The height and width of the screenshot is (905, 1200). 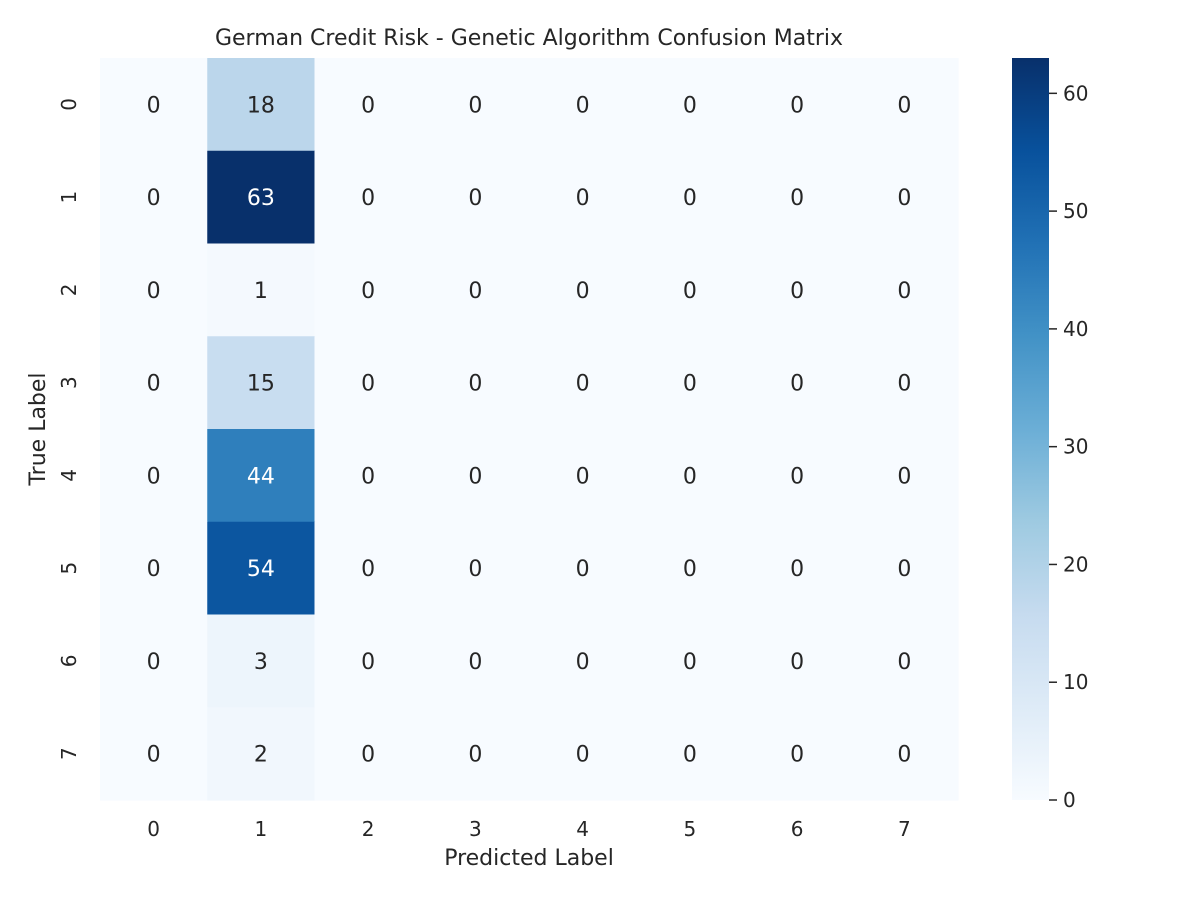 What do you see at coordinates (797, 829) in the screenshot?
I see `x-tick-label: 6` at bounding box center [797, 829].